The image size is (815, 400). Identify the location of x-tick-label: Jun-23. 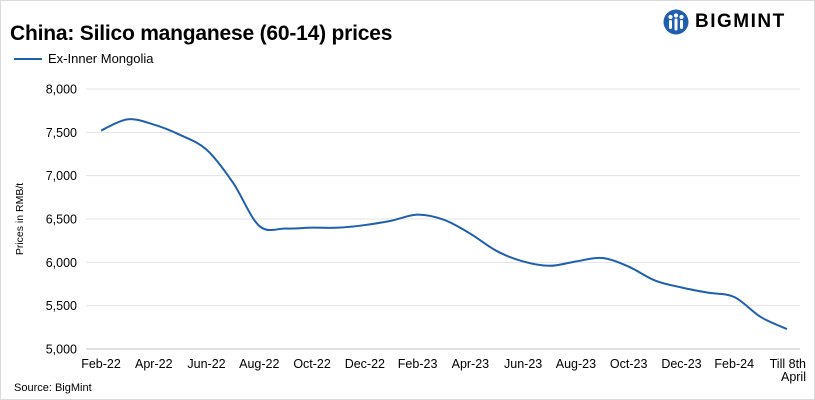
(523, 364).